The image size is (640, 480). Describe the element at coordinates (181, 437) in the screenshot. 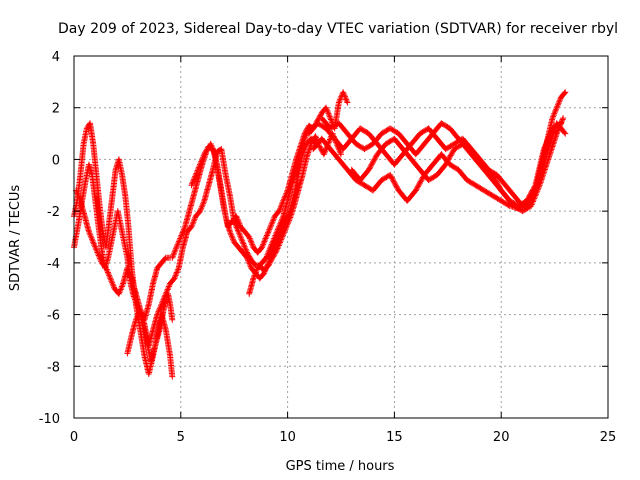

I see `x-tick-label: 5` at that location.